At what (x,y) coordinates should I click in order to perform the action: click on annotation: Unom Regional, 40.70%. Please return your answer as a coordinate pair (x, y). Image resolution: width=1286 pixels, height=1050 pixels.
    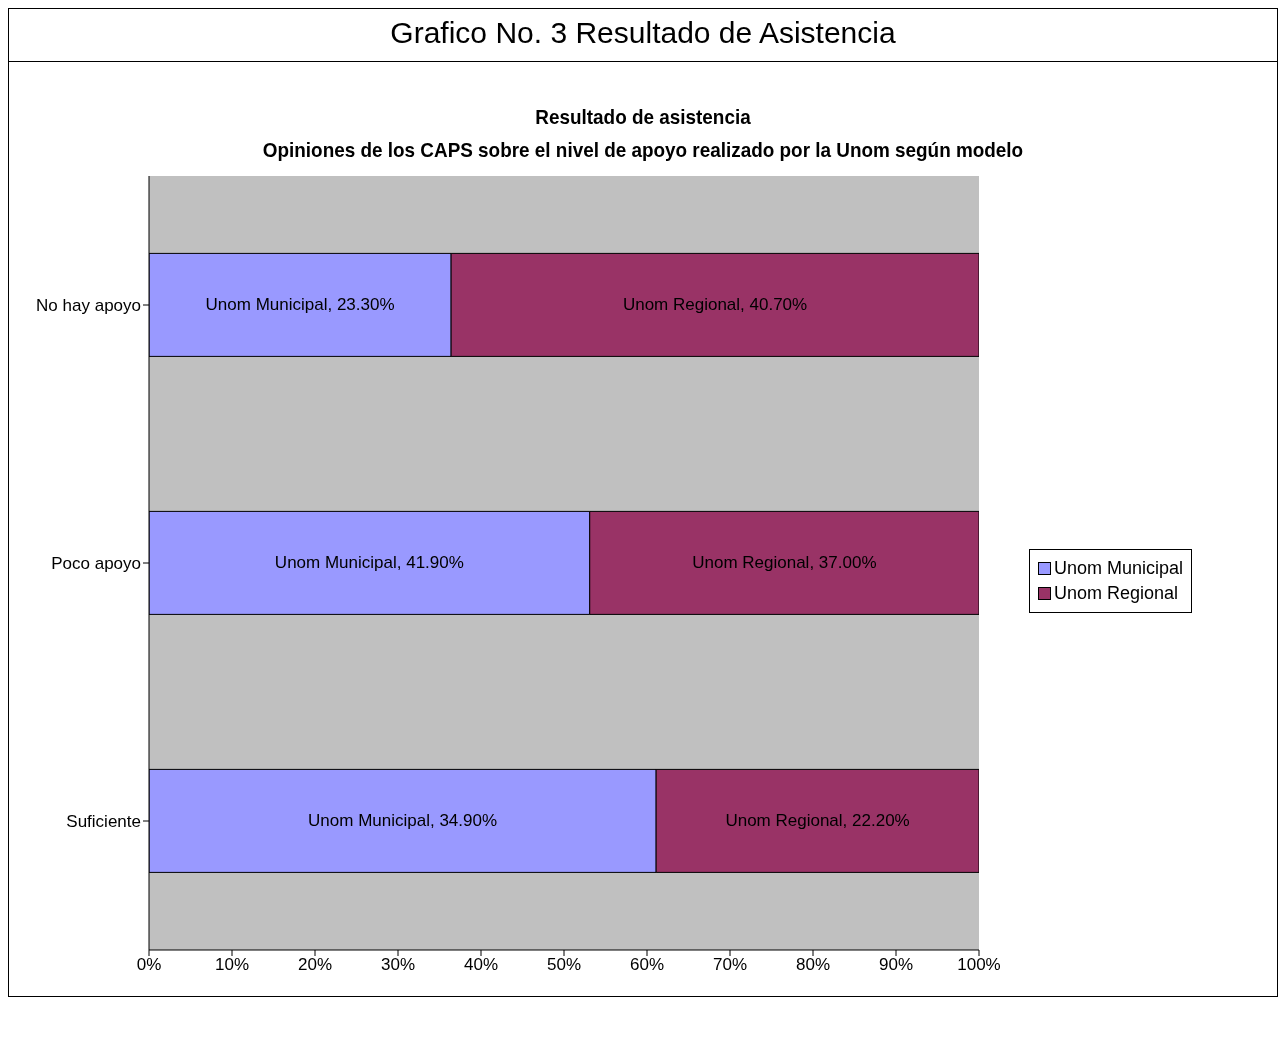
    Looking at the image, I should click on (715, 305).